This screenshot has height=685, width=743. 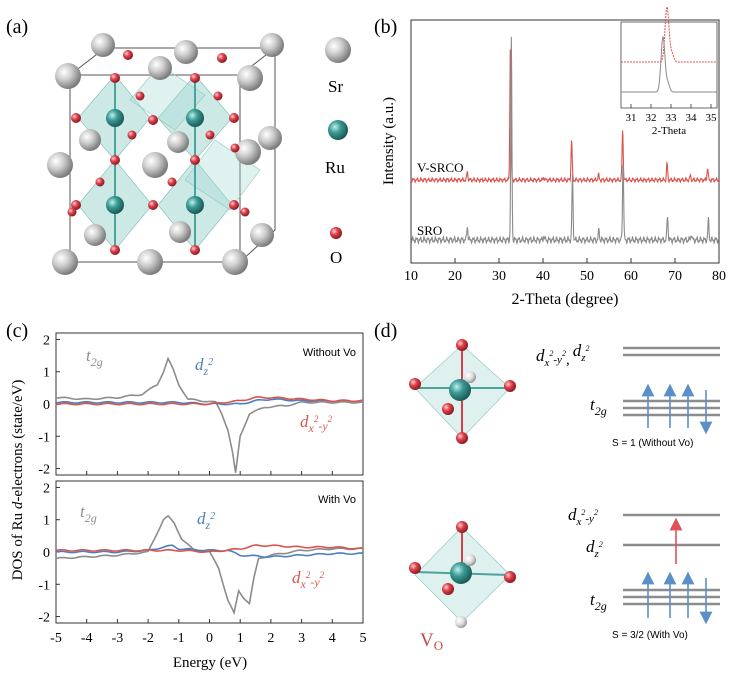 What do you see at coordinates (209, 638) in the screenshot?
I see `dos-xtick-label: 0` at bounding box center [209, 638].